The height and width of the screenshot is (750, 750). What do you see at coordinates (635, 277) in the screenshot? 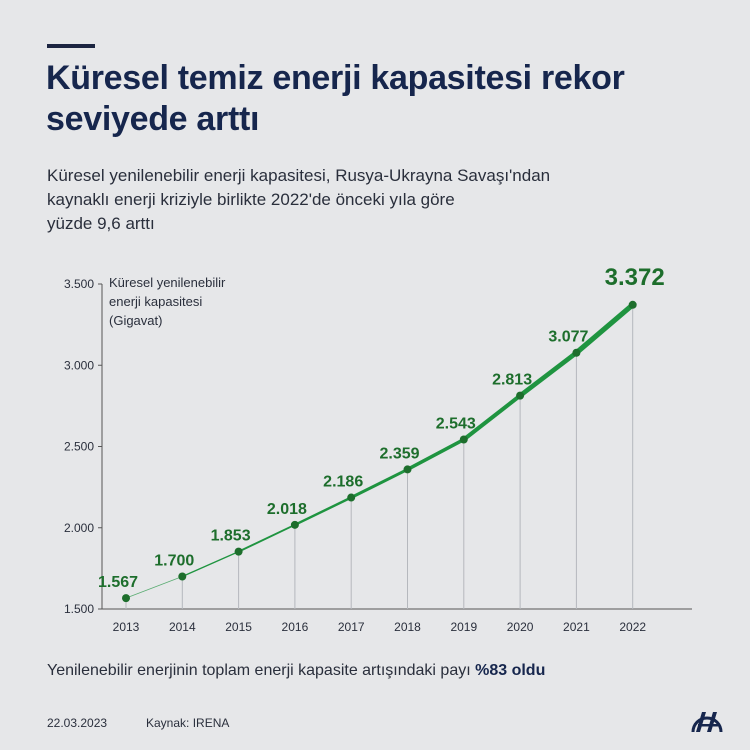
I see `data-label: 3.372` at bounding box center [635, 277].